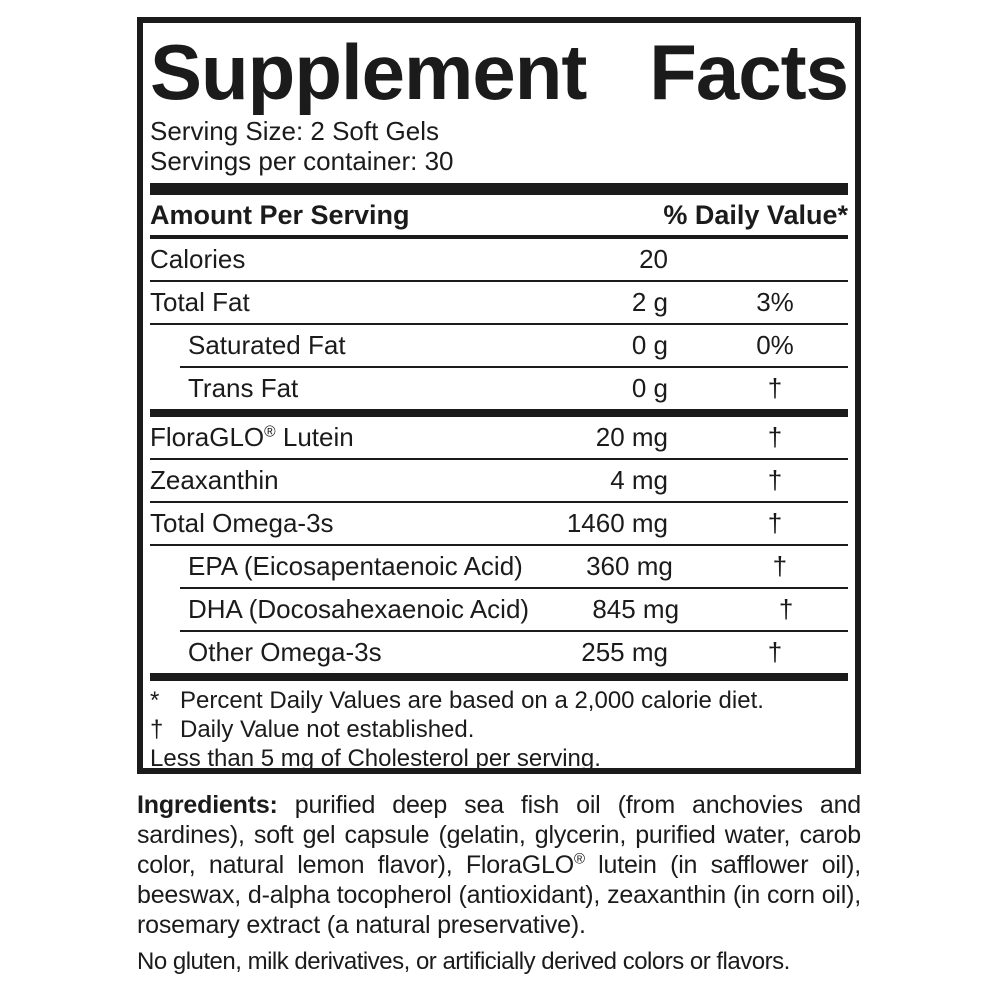 This screenshot has width=1000, height=1000. I want to click on serving-size-text: Serving Size: 2 Soft Gels, so click(295, 131).